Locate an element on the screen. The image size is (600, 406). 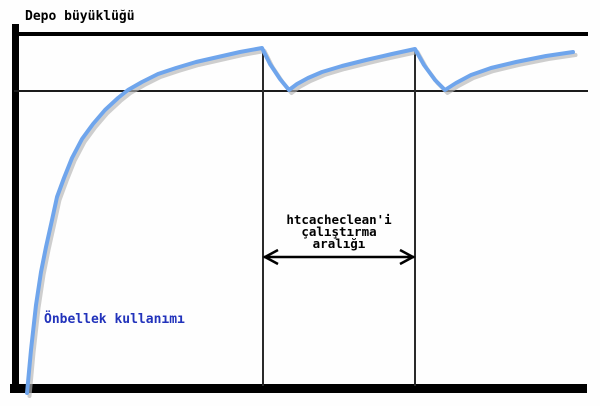
y-axis-title: Depo büyüklüğü is located at coordinates (80, 16).